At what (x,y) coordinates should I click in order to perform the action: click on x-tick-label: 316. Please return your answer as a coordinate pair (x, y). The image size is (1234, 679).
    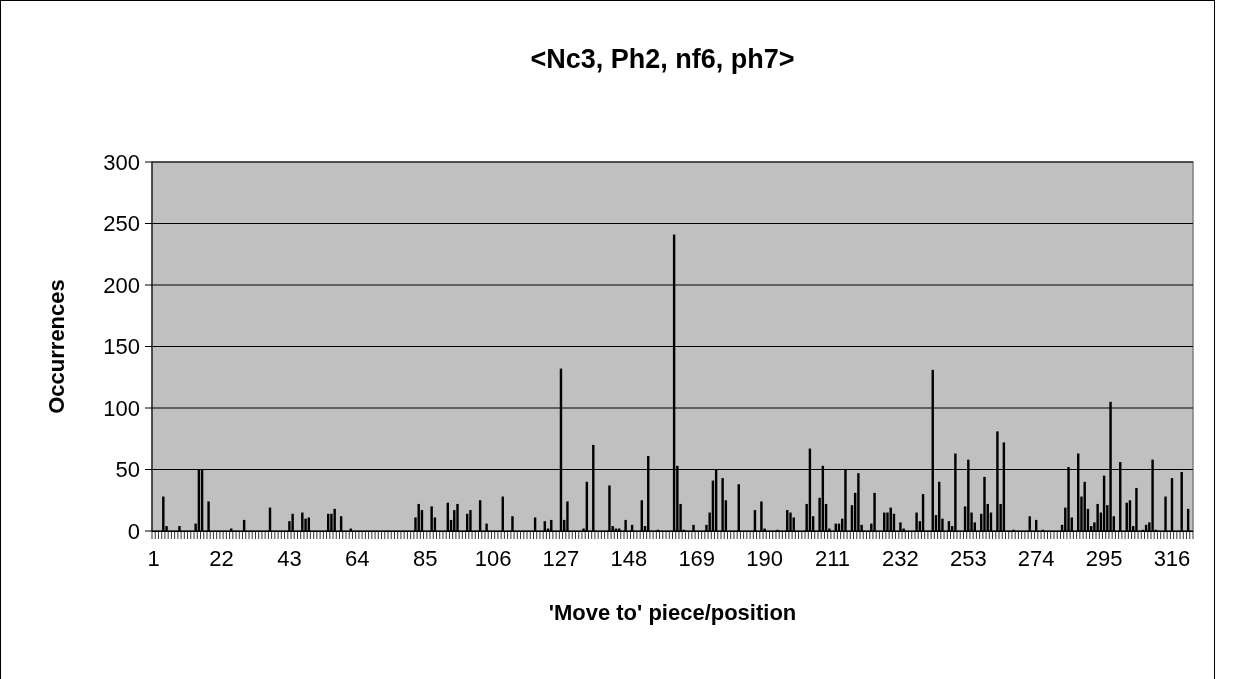
    Looking at the image, I should click on (1172, 558).